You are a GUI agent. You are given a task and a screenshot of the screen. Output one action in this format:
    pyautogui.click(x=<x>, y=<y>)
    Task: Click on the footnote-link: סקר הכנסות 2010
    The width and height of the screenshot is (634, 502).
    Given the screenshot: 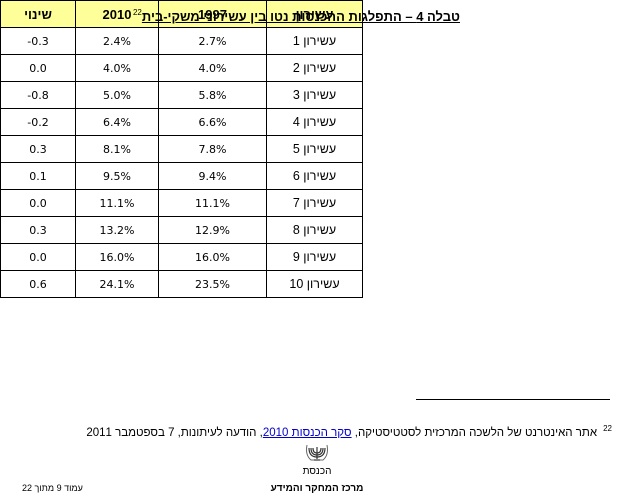 What is the action you would take?
    pyautogui.click(x=307, y=433)
    